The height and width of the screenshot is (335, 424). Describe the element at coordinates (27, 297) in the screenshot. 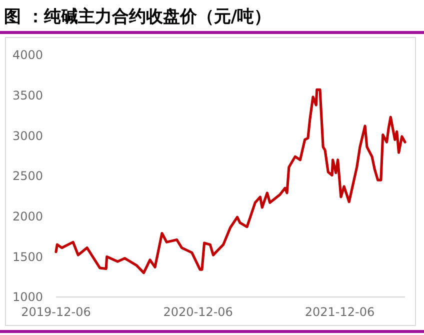

I see `y-tick-label: 1000` at that location.